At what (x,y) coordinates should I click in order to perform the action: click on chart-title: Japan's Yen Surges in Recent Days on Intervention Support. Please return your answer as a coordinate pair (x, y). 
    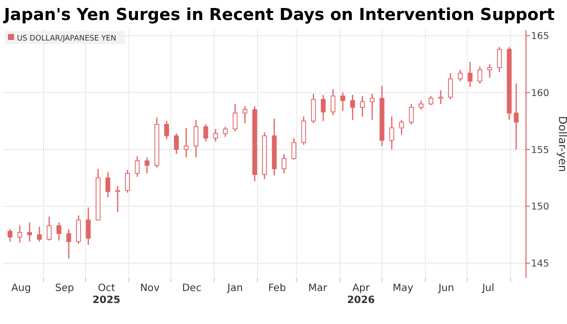
    Looking at the image, I should click on (279, 14).